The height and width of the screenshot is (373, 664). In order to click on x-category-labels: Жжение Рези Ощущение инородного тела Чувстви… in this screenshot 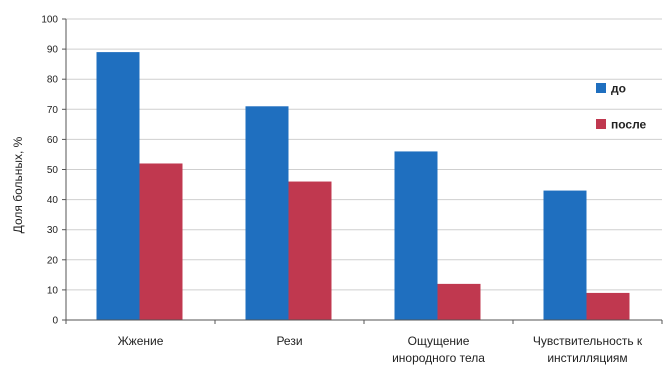, I will do `click(380, 349)`.